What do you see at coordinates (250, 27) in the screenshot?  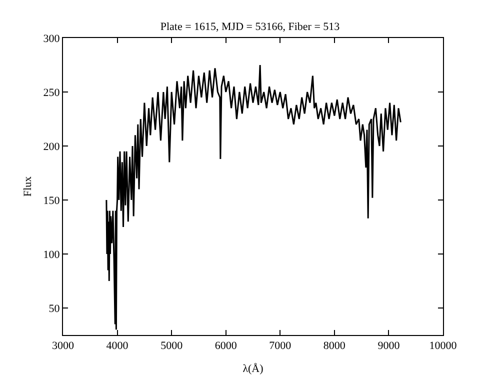 I see `chart-title: Plate = 1615, MJD = 53166, Fiber = 513` at bounding box center [250, 27].